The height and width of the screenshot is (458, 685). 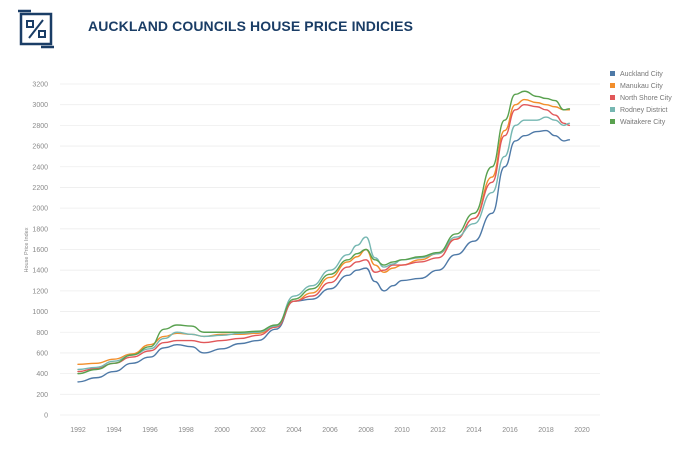 I want to click on y-tick-label: 2000, so click(x=40, y=209).